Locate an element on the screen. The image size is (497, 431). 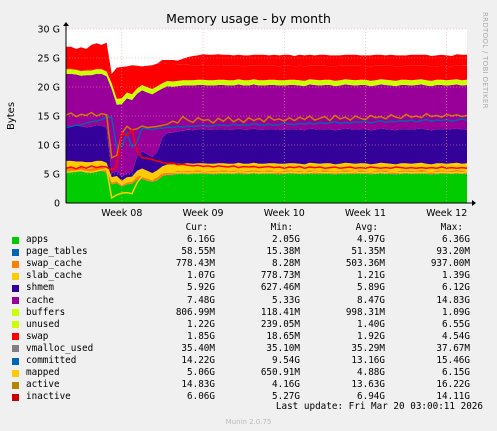
legend-avg: 998.31M is located at coordinates (365, 312).